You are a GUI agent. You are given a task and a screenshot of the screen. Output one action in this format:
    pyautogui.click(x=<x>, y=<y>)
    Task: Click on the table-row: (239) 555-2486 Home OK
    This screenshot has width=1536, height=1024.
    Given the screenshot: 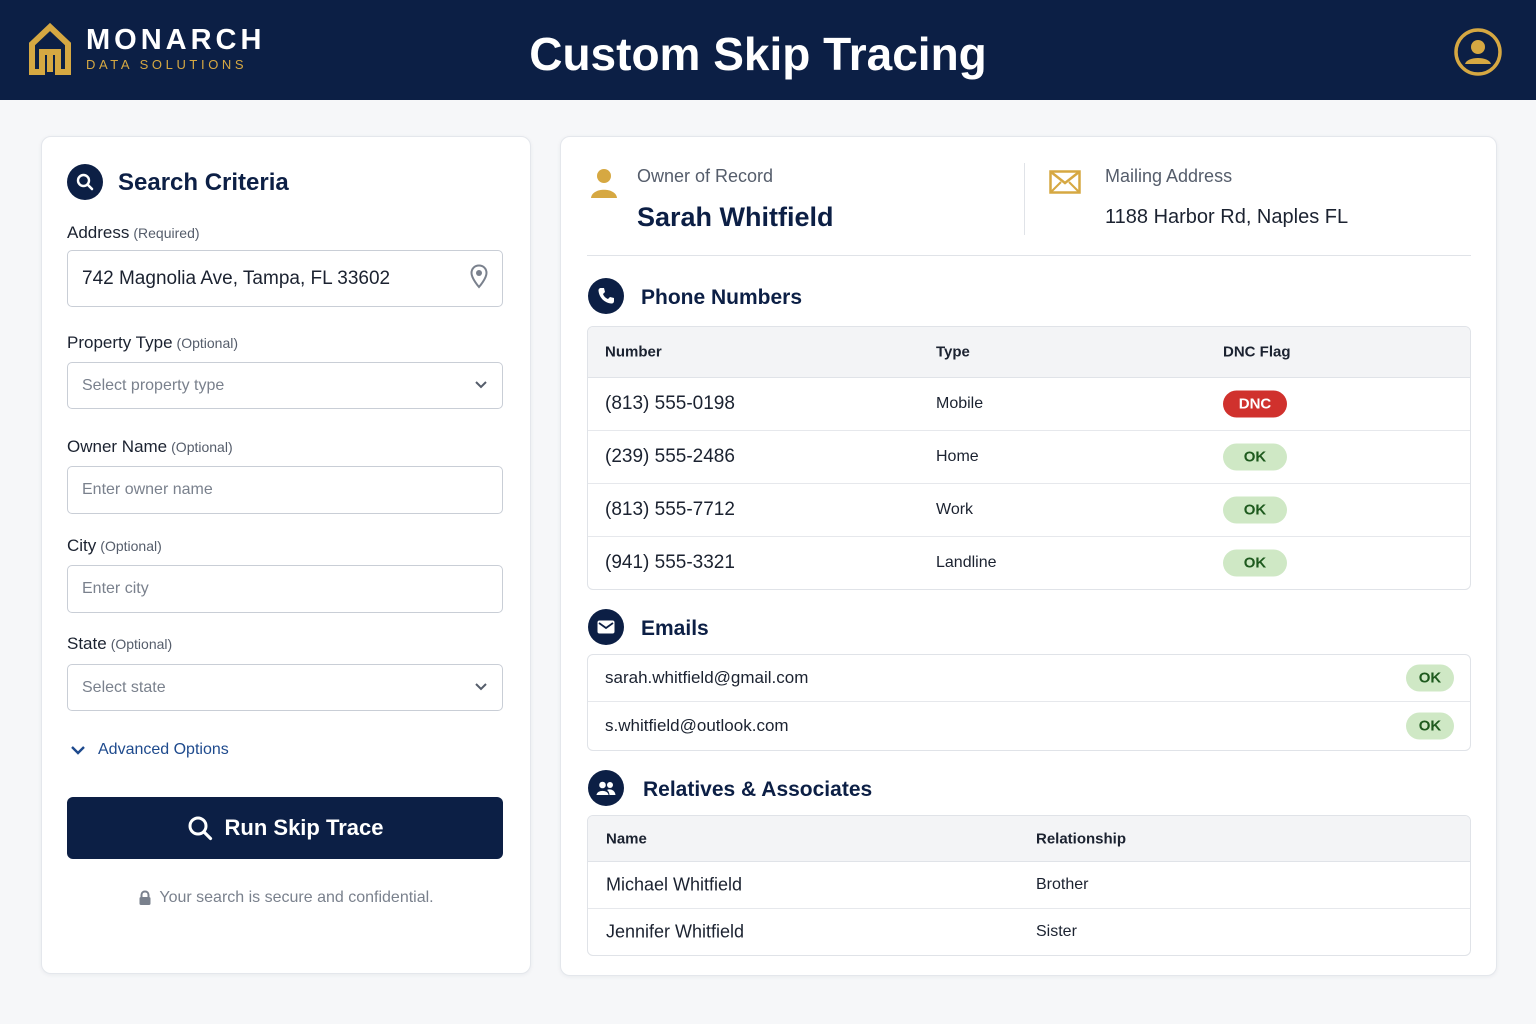 What is the action you would take?
    pyautogui.click(x=1029, y=457)
    